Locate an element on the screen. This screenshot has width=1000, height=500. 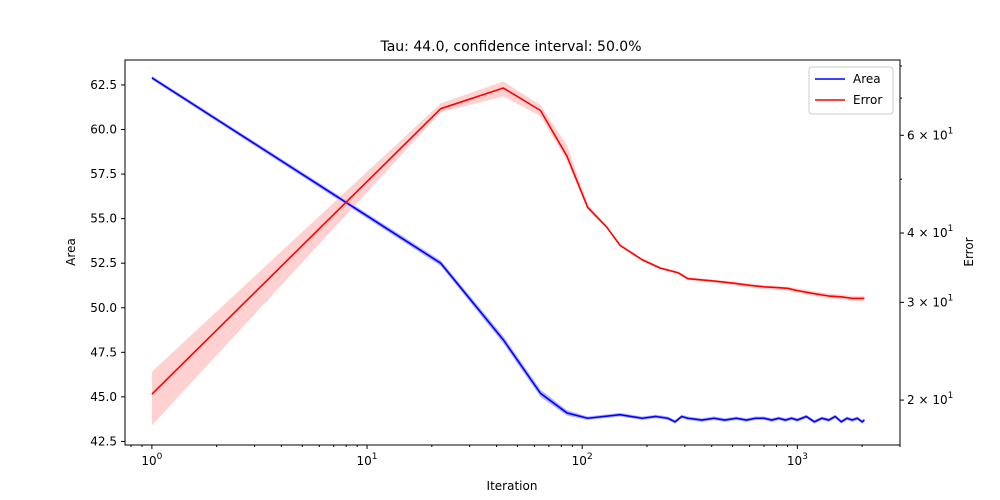
y-left-tick-label: 52.5 is located at coordinates (103, 263).